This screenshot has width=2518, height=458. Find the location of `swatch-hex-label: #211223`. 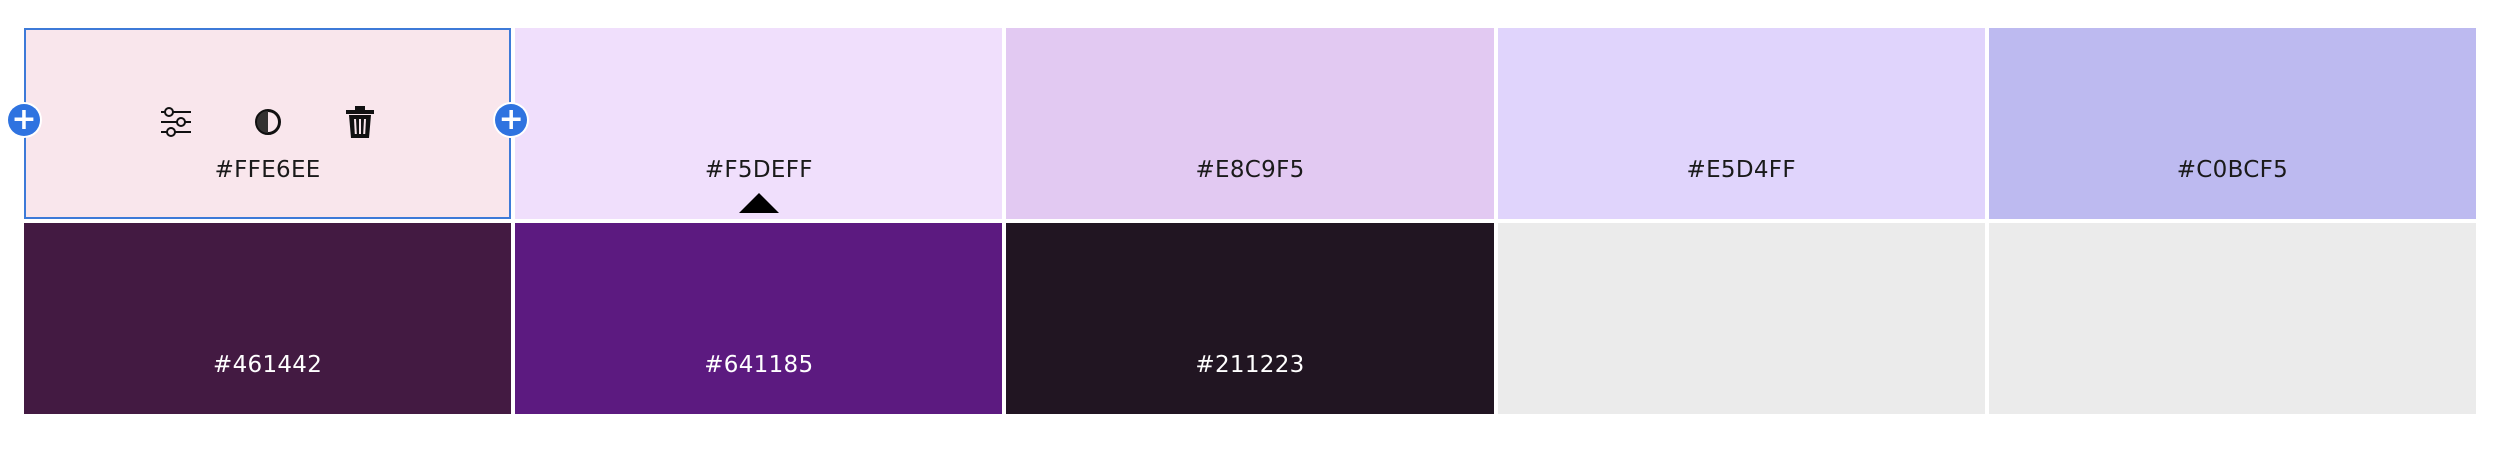

swatch-hex-label: #211223 is located at coordinates (1250, 365).